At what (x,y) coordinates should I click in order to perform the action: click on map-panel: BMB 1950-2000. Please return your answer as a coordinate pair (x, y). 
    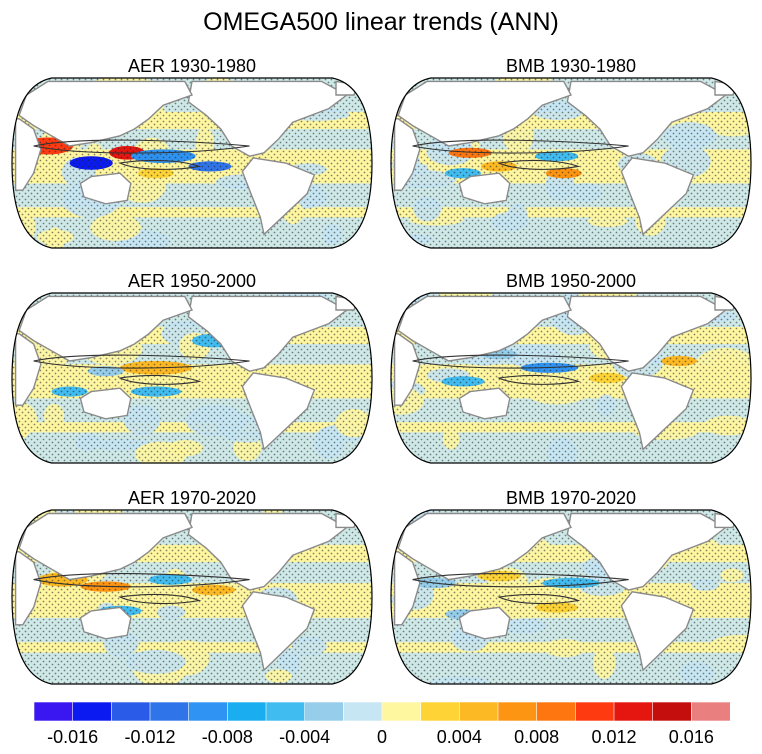
    Looking at the image, I should click on (571, 367).